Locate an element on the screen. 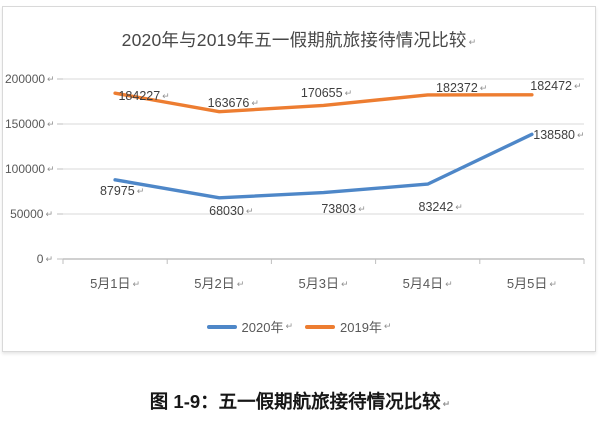 The image size is (600, 440). x-category-text: 5月4日 is located at coordinates (423, 283).